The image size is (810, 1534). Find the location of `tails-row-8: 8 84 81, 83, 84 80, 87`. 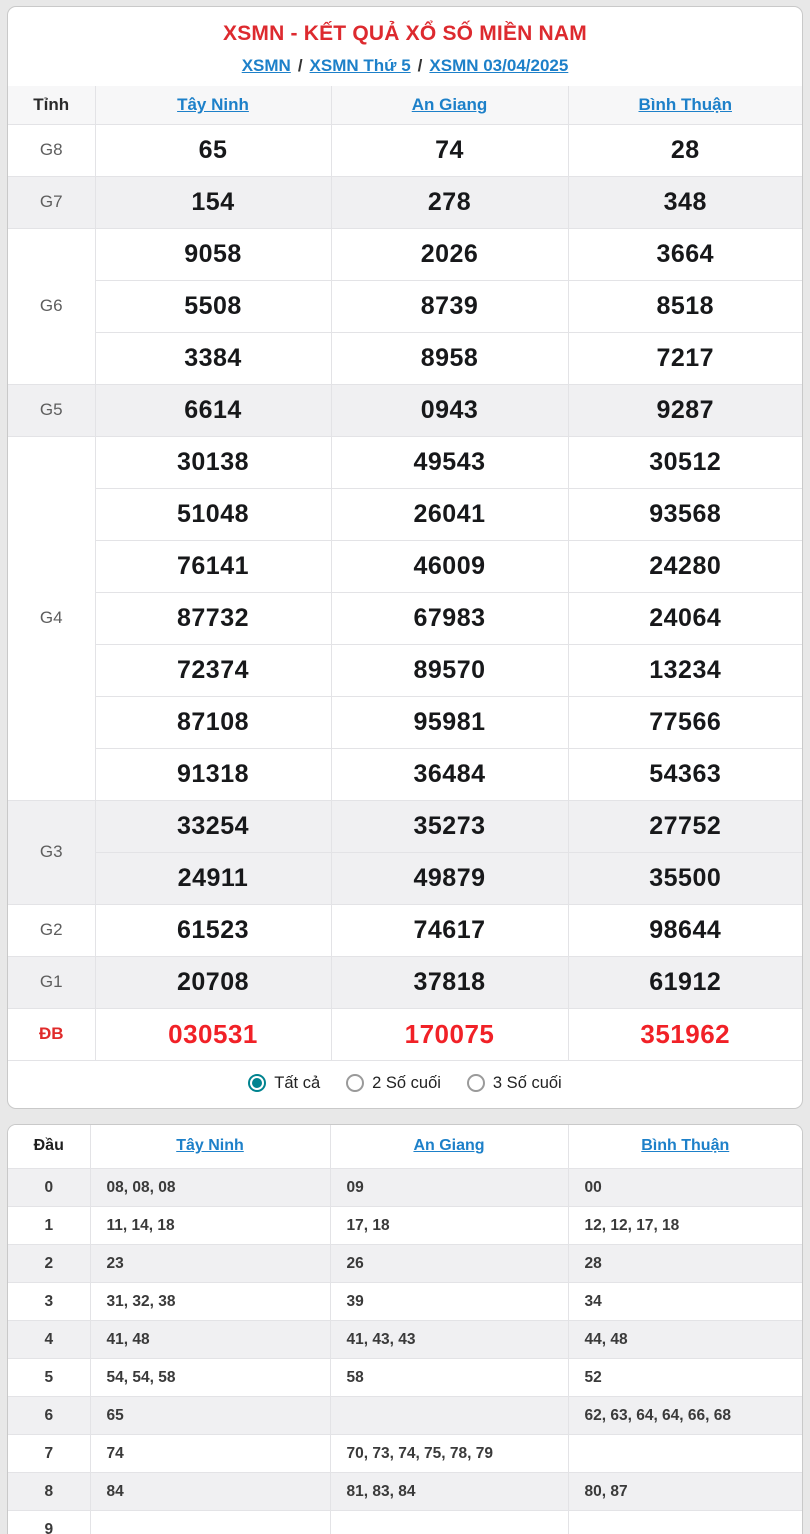

tails-row-8: 8 84 81, 83, 84 80, 87 is located at coordinates (405, 1491).